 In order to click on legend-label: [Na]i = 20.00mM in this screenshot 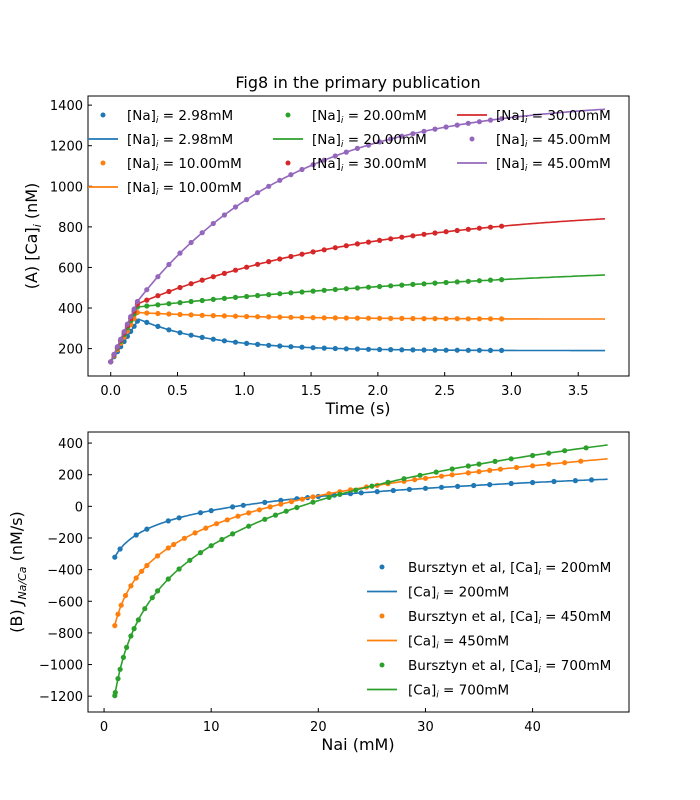, I will do `click(369, 141)`.